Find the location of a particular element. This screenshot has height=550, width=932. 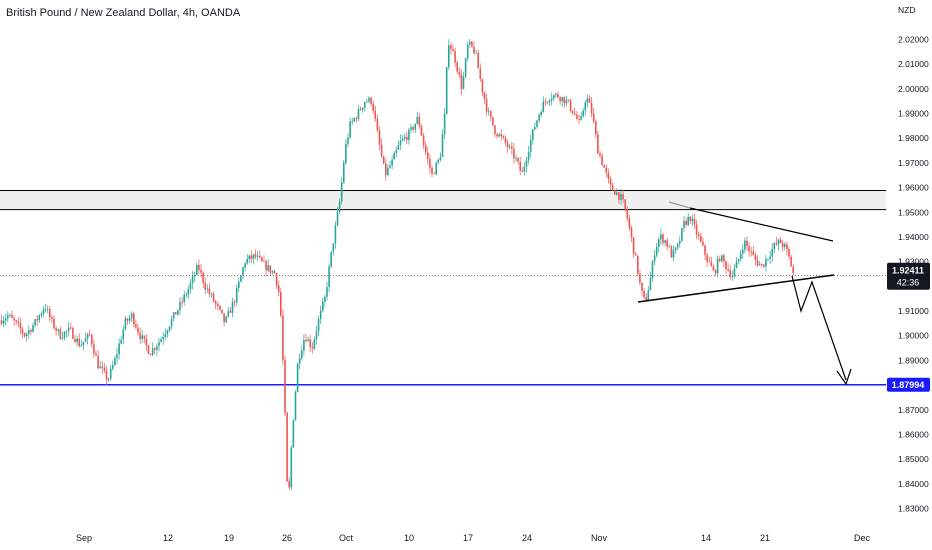

last-price-badge is located at coordinates (908, 276).